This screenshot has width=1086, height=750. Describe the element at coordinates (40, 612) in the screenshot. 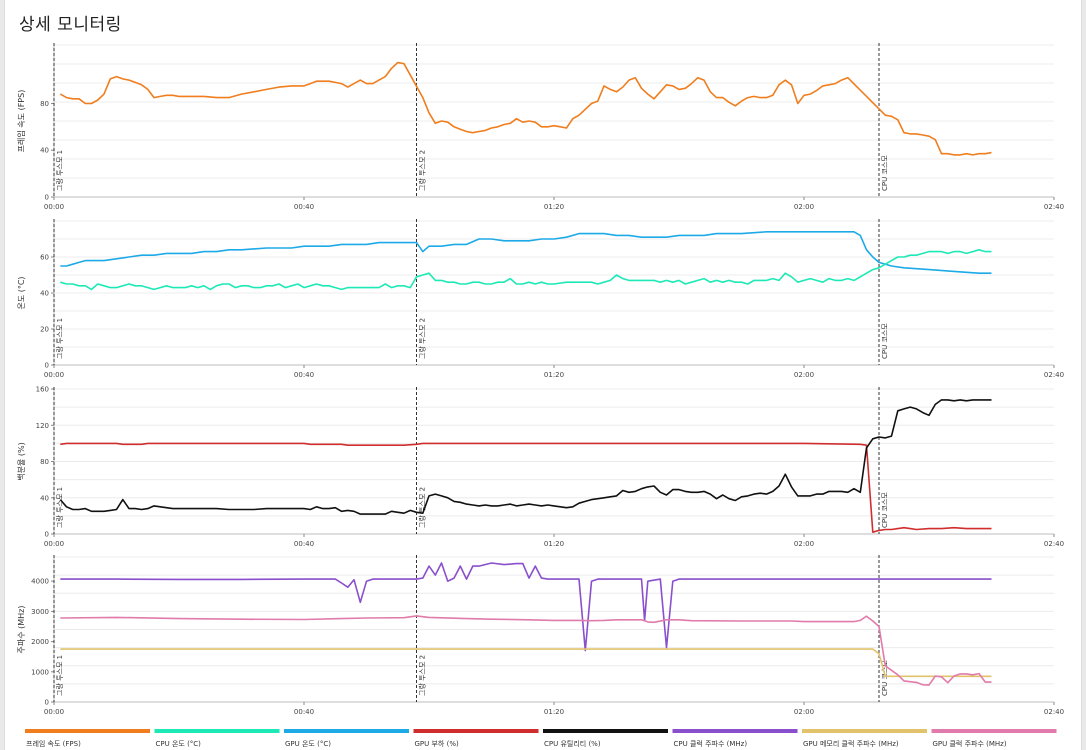

I see `y-tick-label: 3000` at that location.